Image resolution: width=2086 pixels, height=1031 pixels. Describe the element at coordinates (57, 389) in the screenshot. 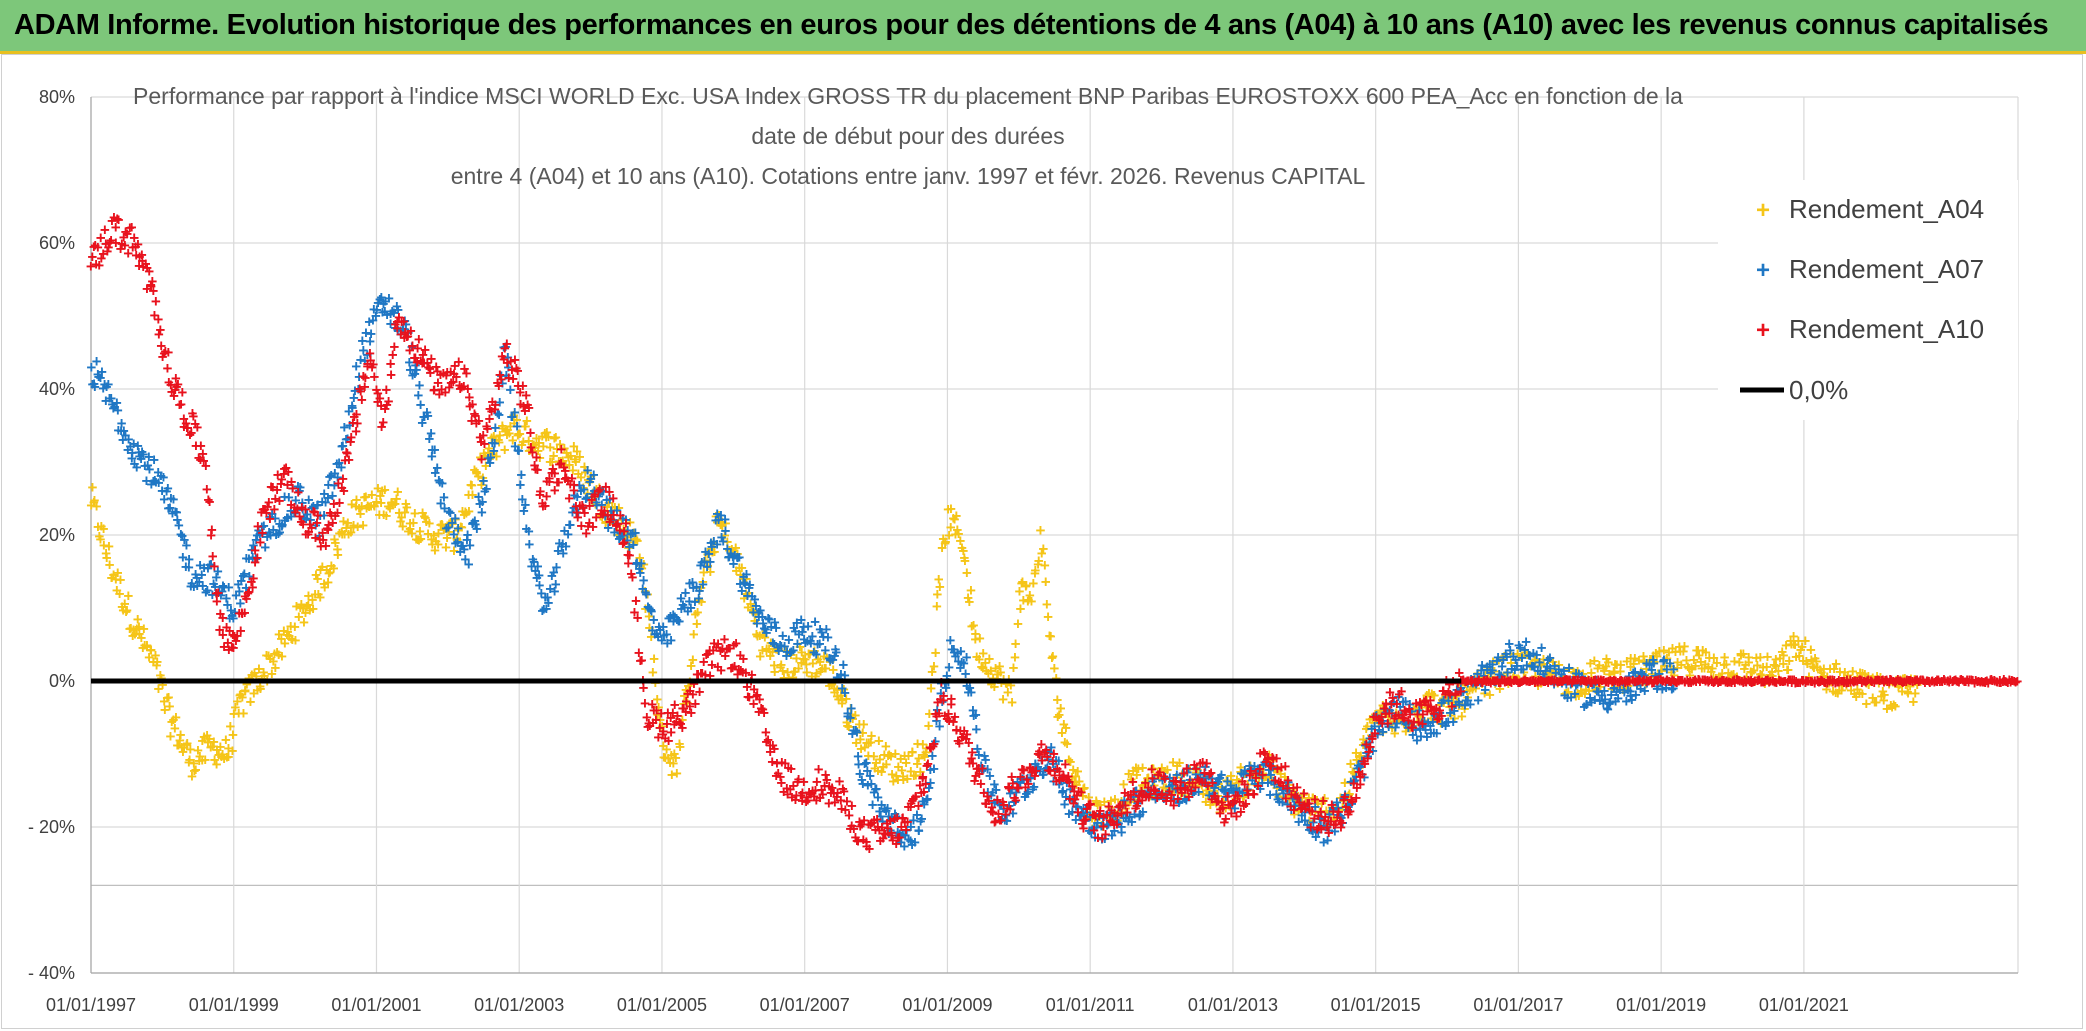

I see `y-tick-label: 40%` at that location.